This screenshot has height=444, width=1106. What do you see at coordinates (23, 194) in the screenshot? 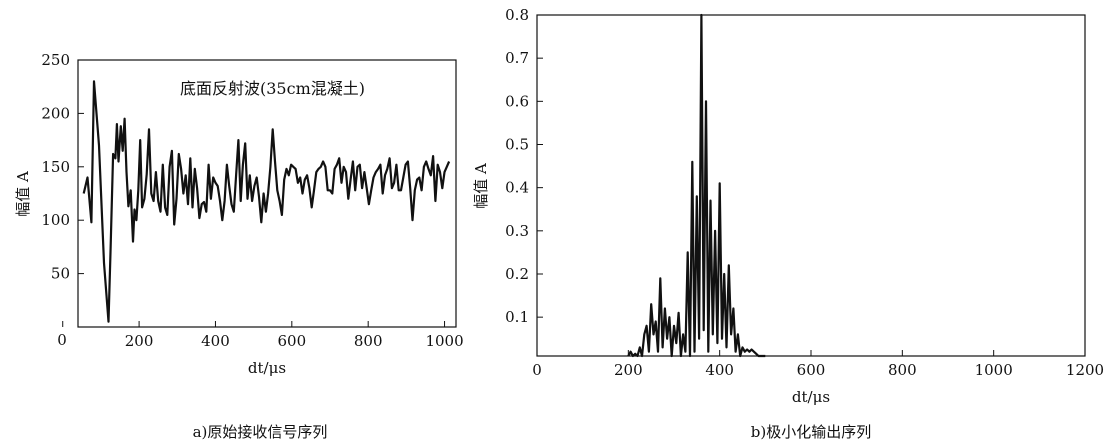
I see `chart-a-ylabel: 幅值 A` at bounding box center [23, 194].